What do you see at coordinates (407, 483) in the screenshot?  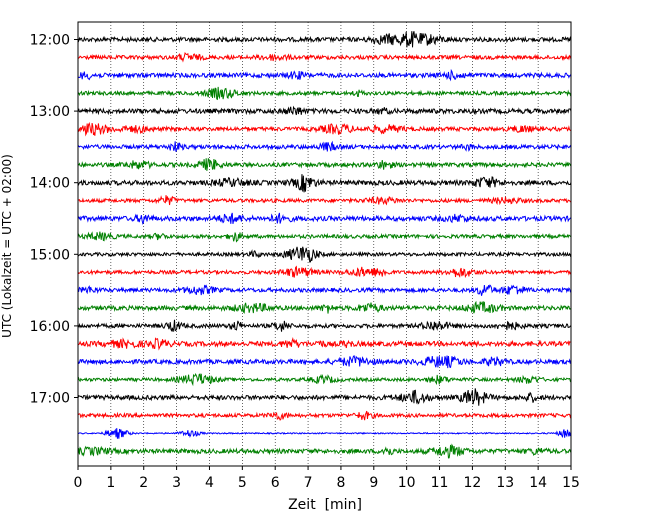 I see `x-tick-label: 10` at bounding box center [407, 483].